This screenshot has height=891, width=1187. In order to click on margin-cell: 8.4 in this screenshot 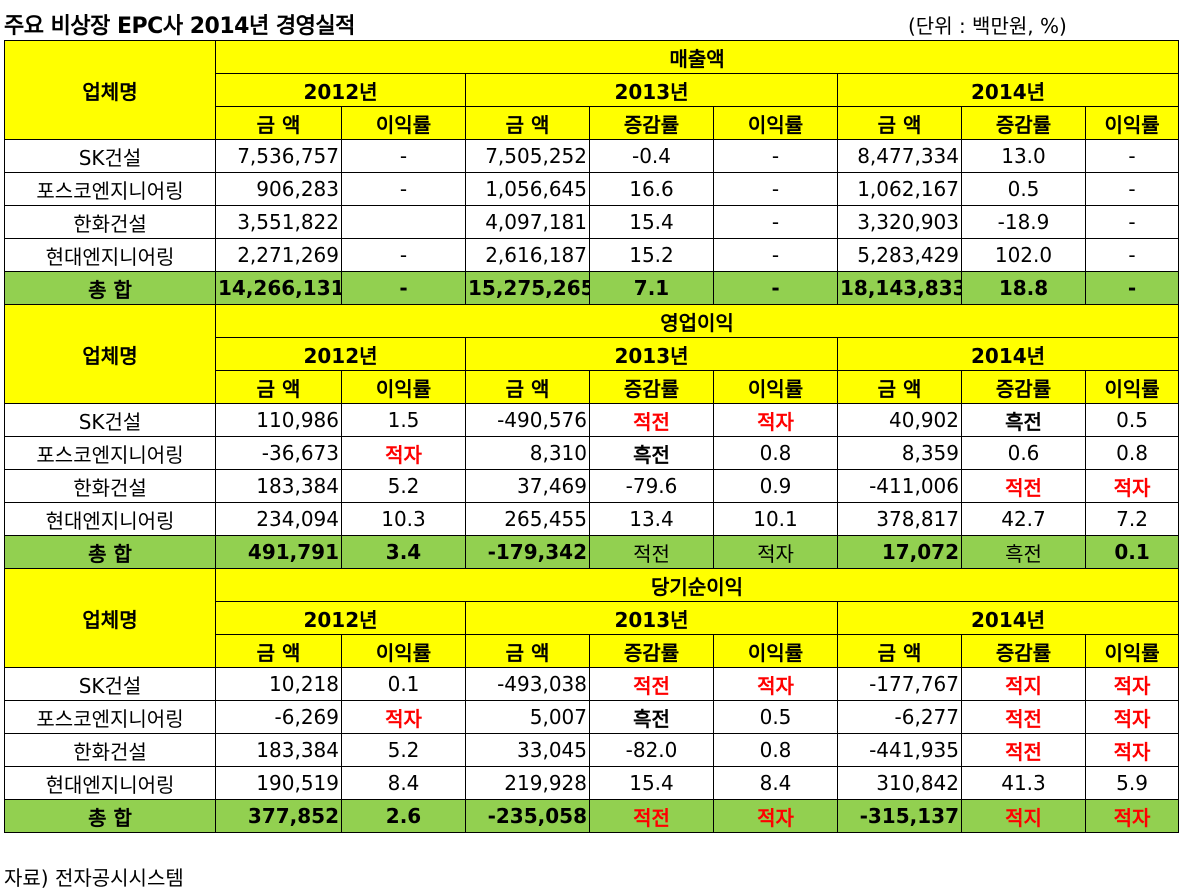, I will do `click(775, 783)`.